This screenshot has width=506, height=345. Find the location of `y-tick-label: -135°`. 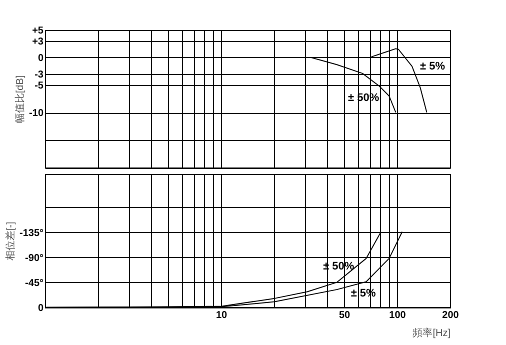

y-tick-label: -135° is located at coordinates (31, 233).